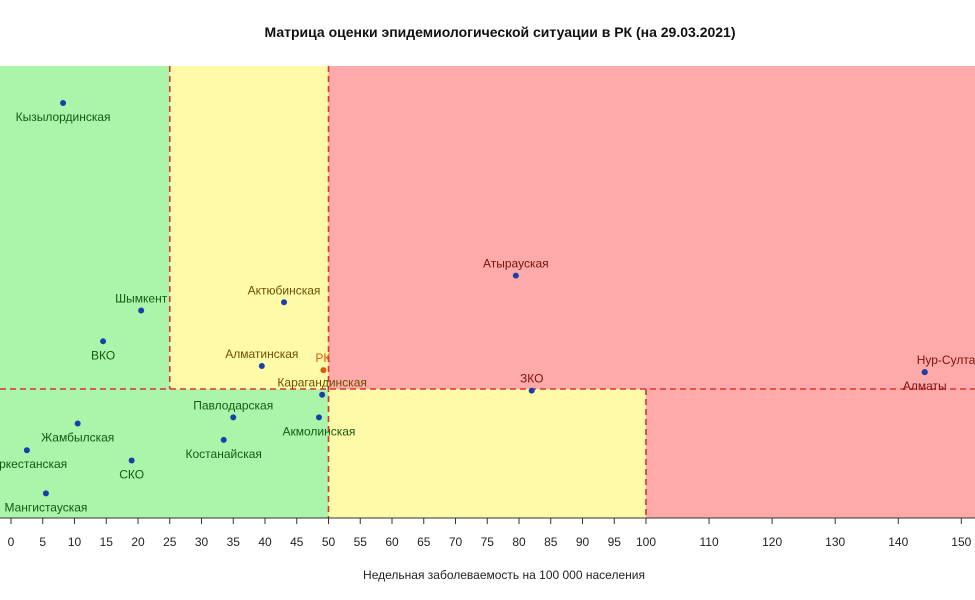 Image resolution: width=975 pixels, height=600 pixels. I want to click on x-tick-label: 100, so click(646, 542).